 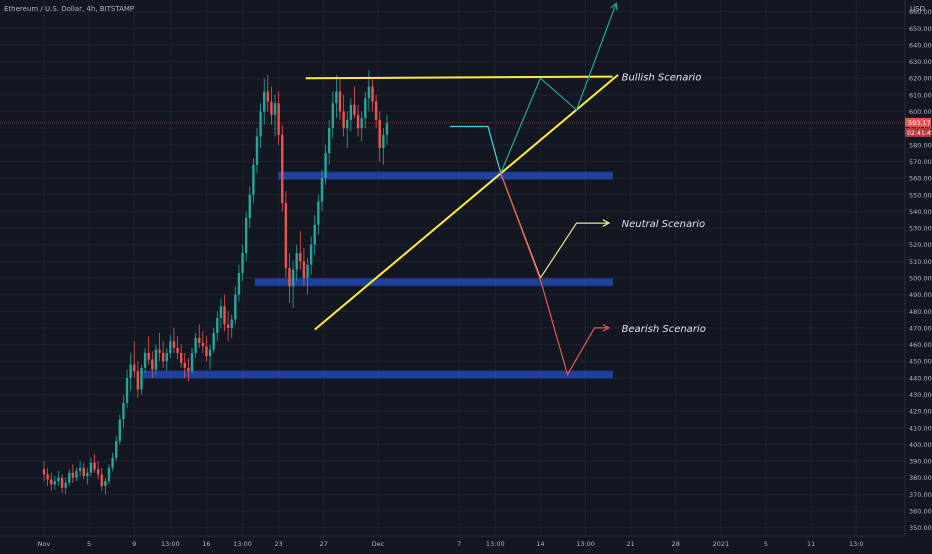 What do you see at coordinates (378, 374) in the screenshot?
I see `support-zone-lower` at bounding box center [378, 374].